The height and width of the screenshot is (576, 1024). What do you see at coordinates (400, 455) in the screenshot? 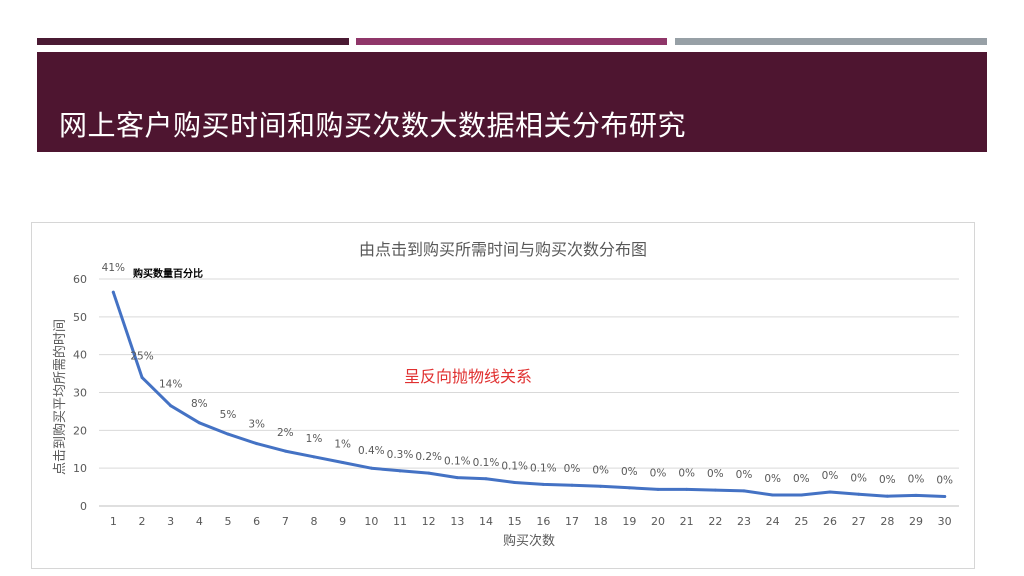
I see `data-label: 0.3%` at bounding box center [400, 455].